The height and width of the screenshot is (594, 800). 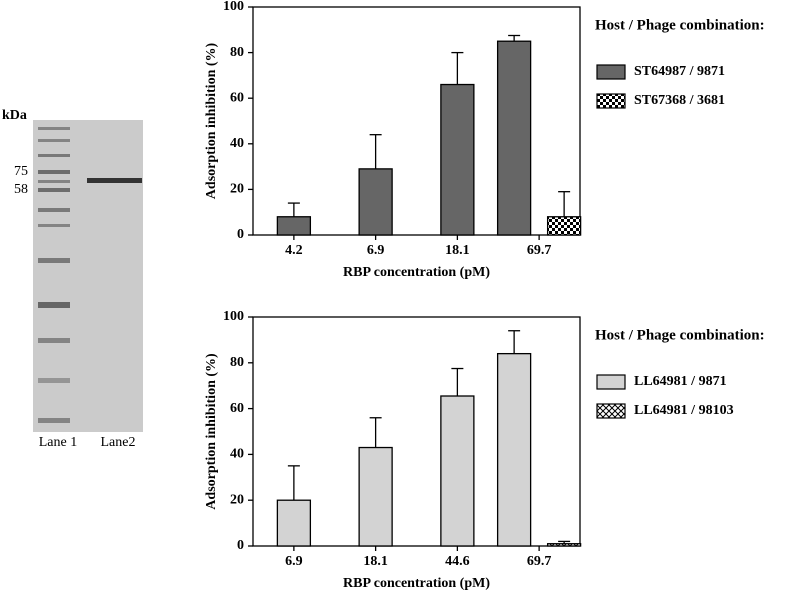 What do you see at coordinates (680, 381) in the screenshot?
I see `legend-label: LL64981 / 9871` at bounding box center [680, 381].